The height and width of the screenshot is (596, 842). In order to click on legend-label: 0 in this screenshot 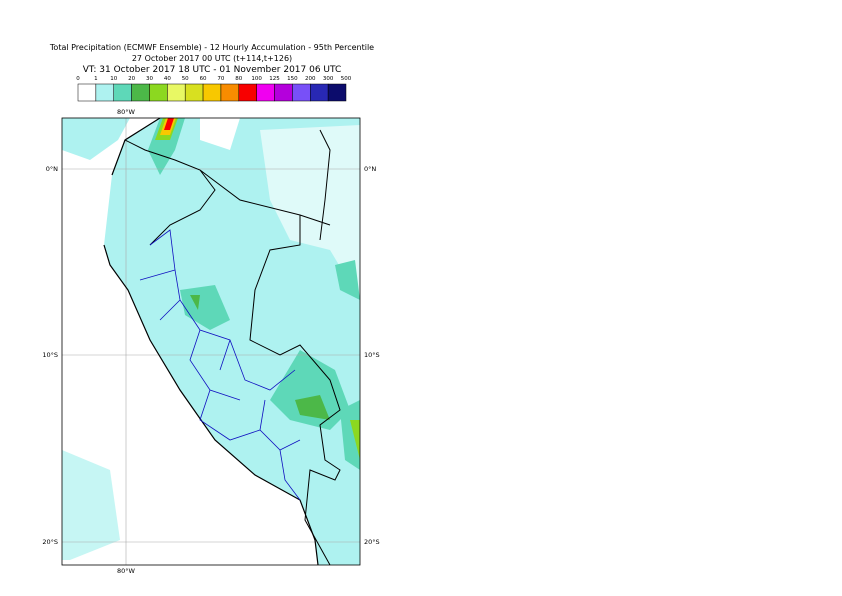, I will do `click(78, 79)`.